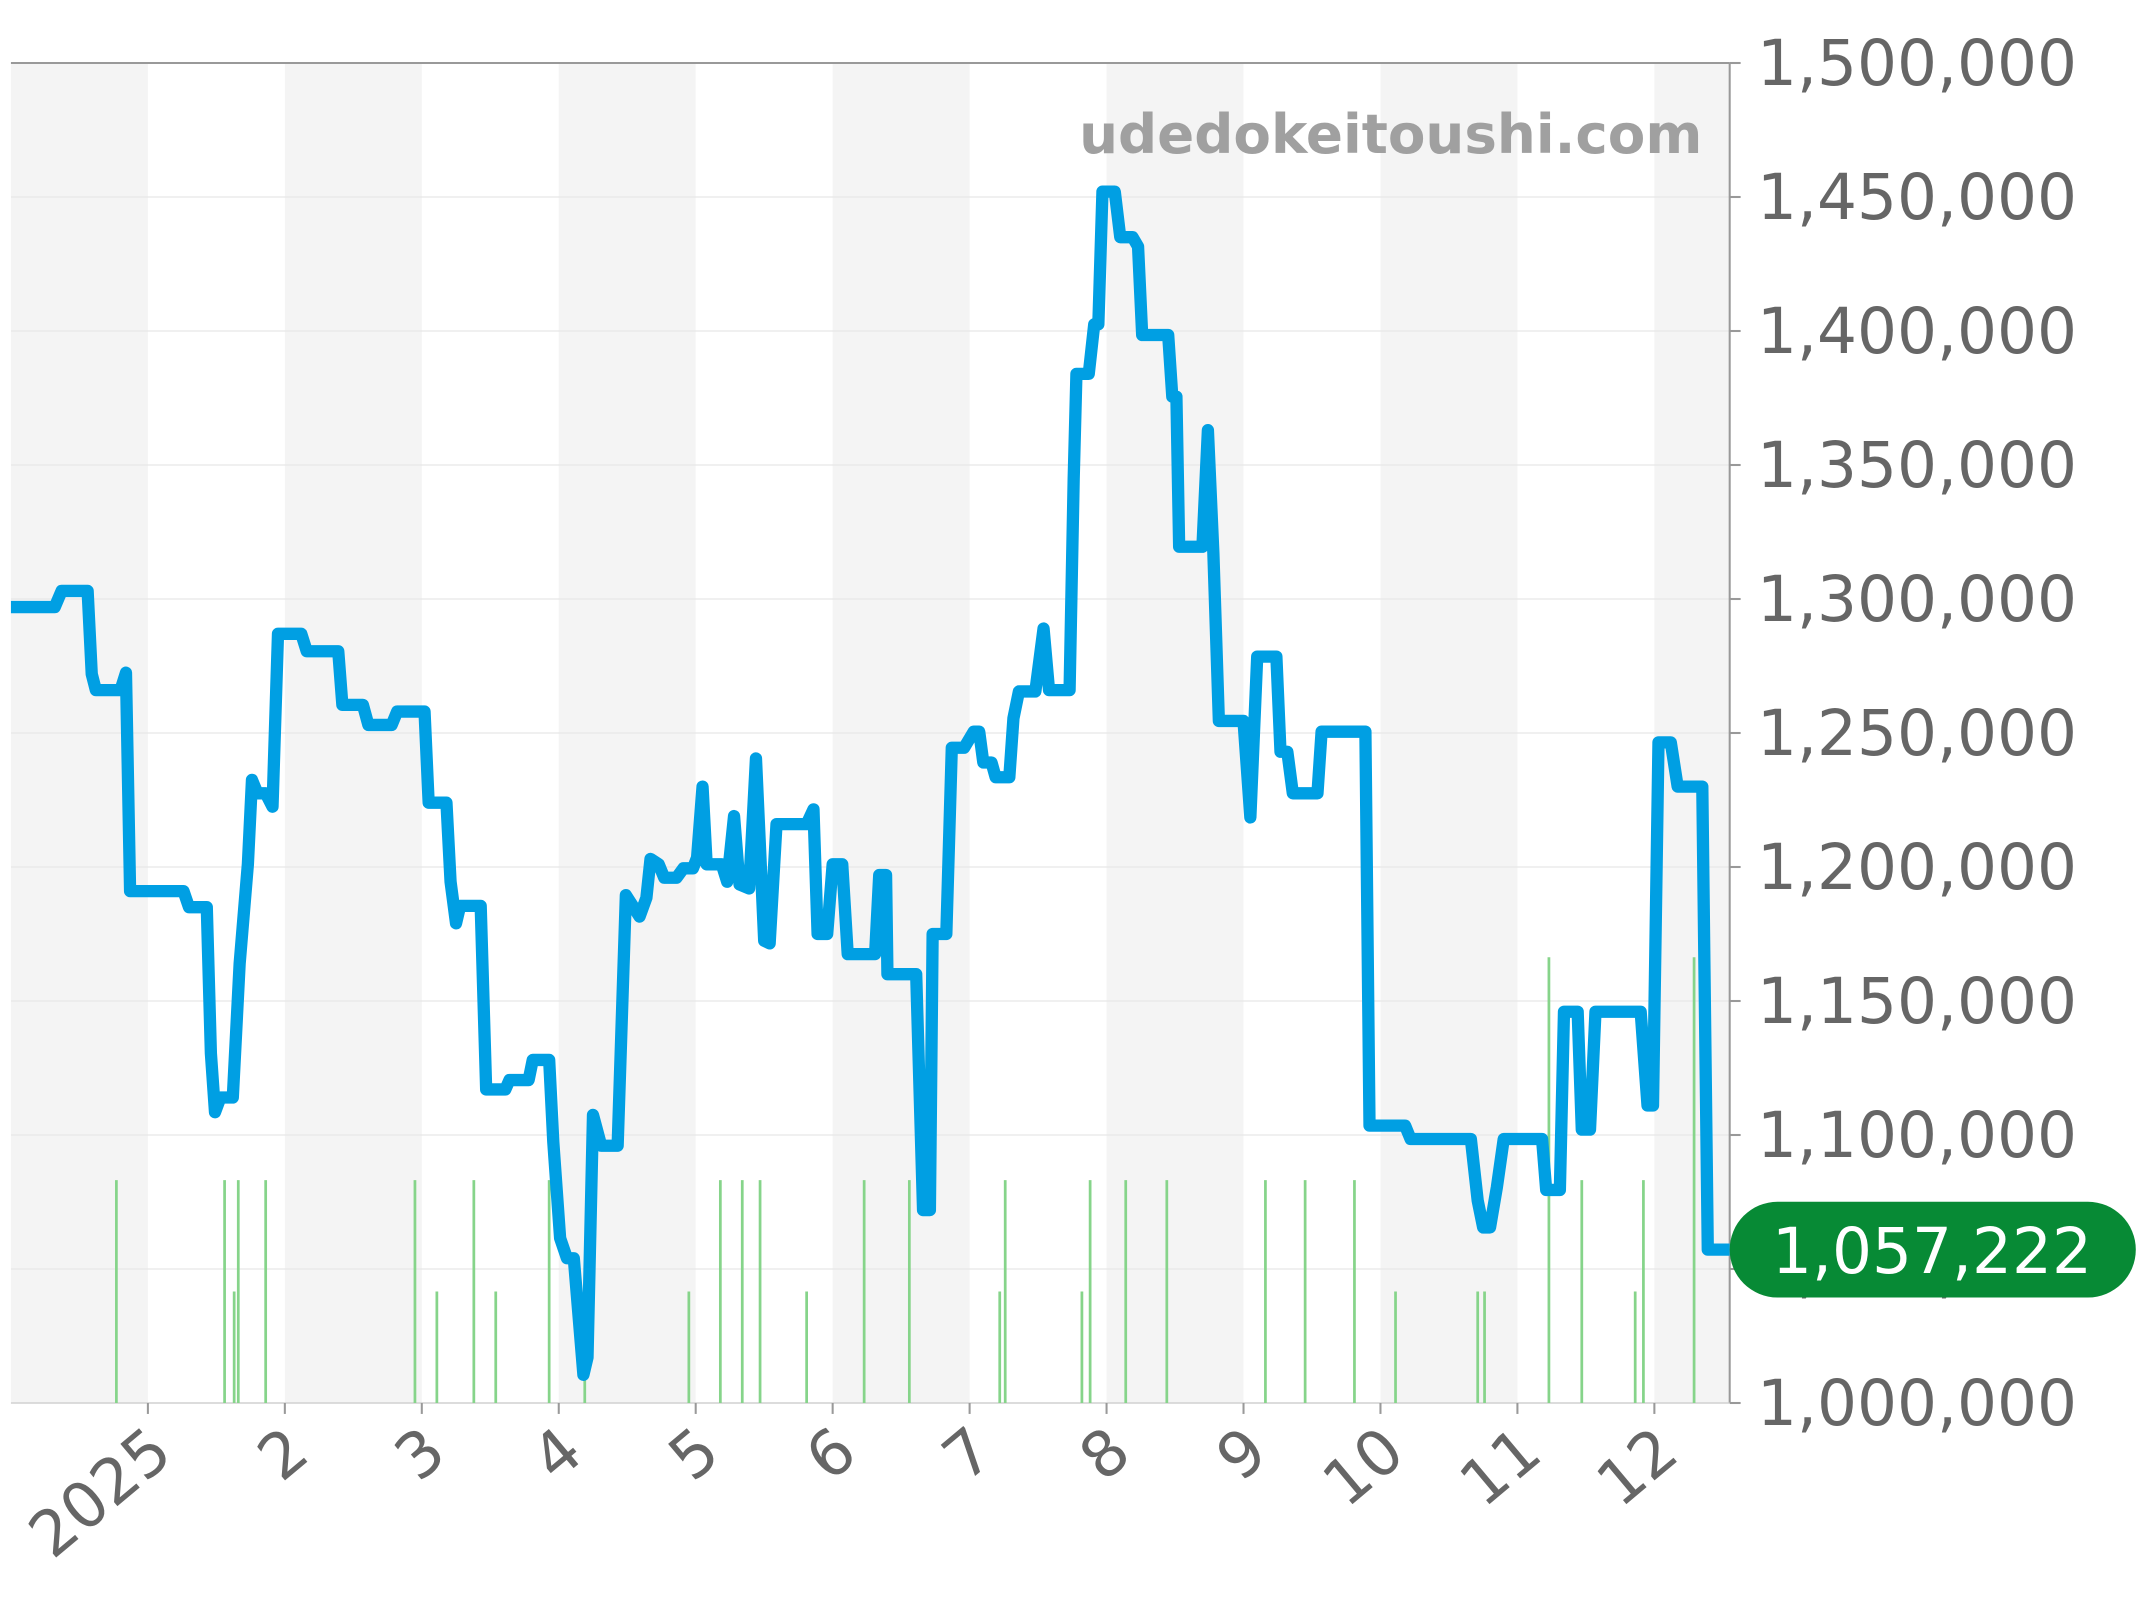 The width and height of the screenshot is (2144, 1600). What do you see at coordinates (1917, 1403) in the screenshot?
I see `y-tick-label: 1,000,000` at bounding box center [1917, 1403].